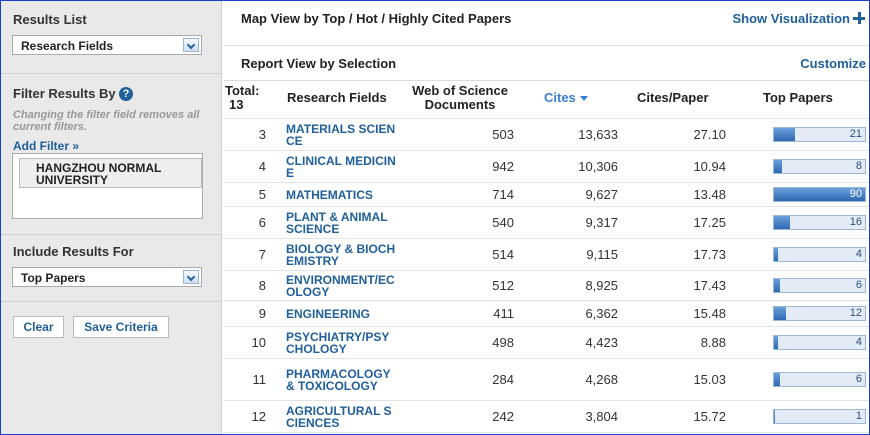 Image resolution: width=870 pixels, height=435 pixels. What do you see at coordinates (503, 285) in the screenshot?
I see `documents: 512` at bounding box center [503, 285].